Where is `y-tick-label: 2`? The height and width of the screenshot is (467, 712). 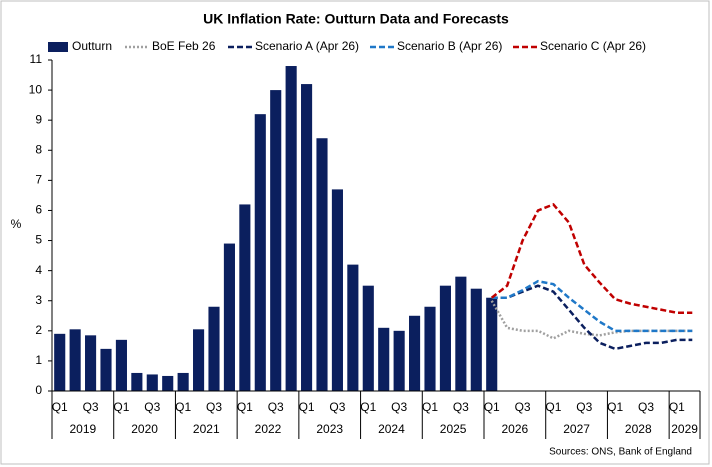 y-tick-label: 2 is located at coordinates (38, 330).